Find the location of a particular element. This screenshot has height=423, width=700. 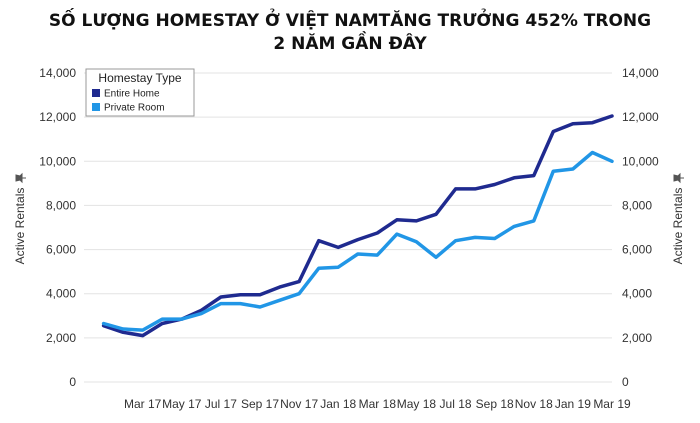

chart-title-line-2: 2 NĂM GẦN ĐÂY is located at coordinates (350, 44).